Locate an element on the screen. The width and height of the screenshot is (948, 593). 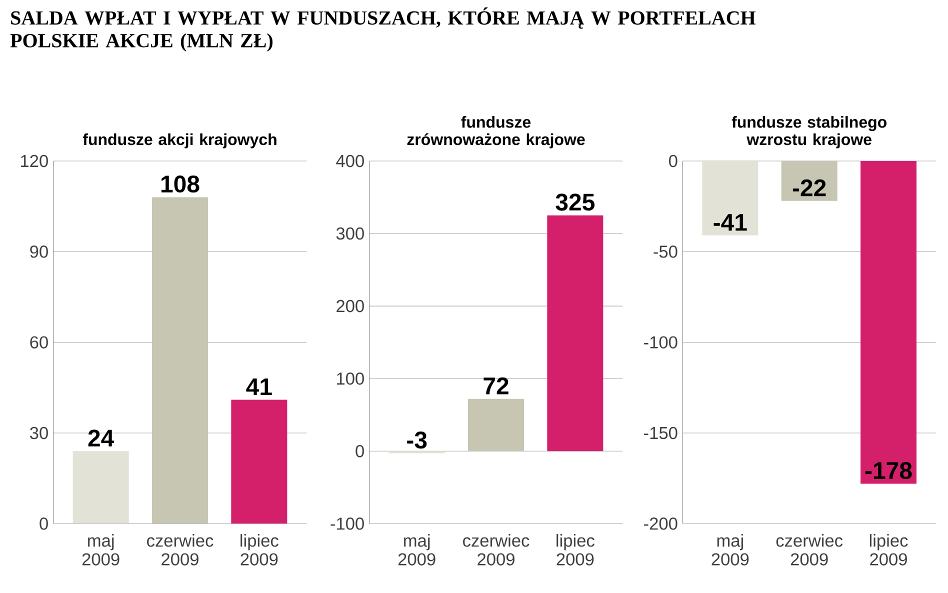
data-label: -41 is located at coordinates (730, 222).